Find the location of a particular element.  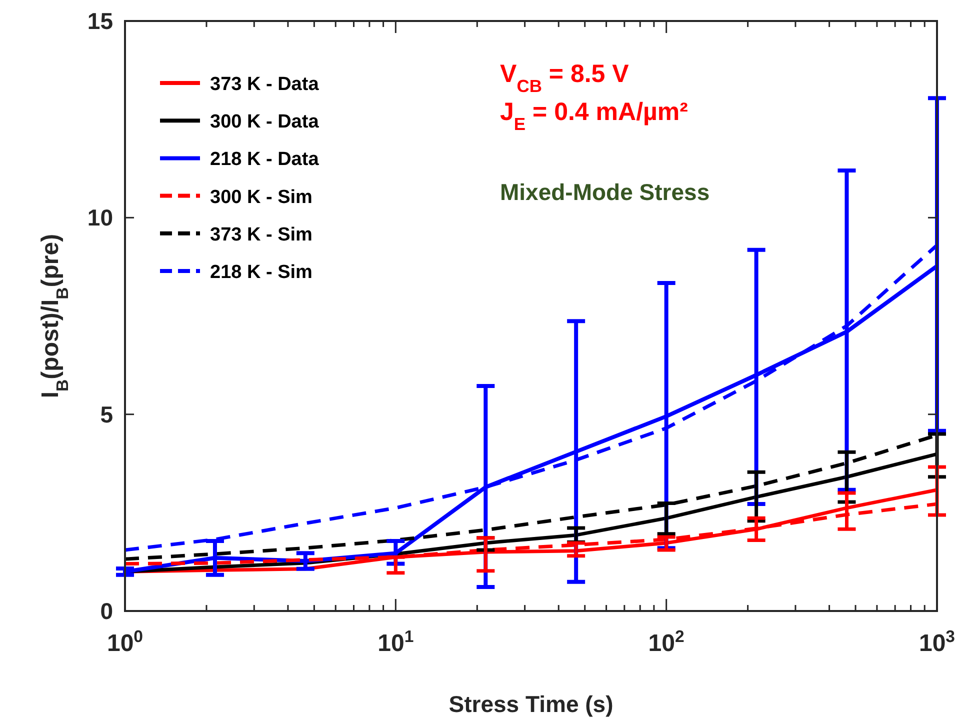

x-tick-label: 10$^{3}$ is located at coordinates (937, 641).